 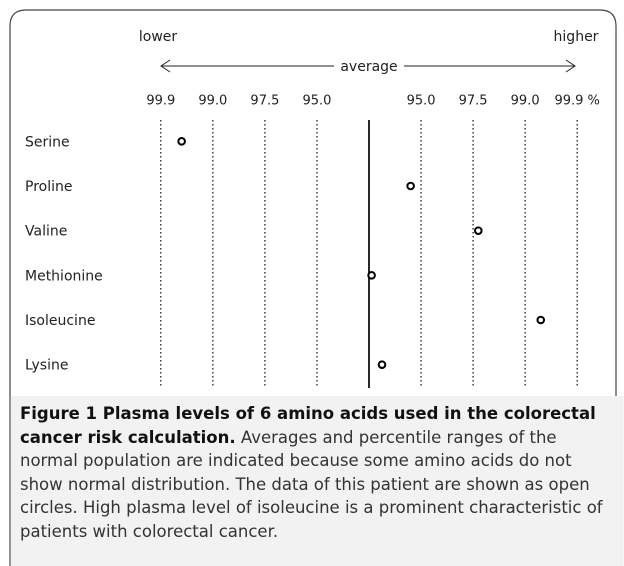 What do you see at coordinates (160, 101) in the screenshot?
I see `x-tick-label: 99.9` at bounding box center [160, 101].